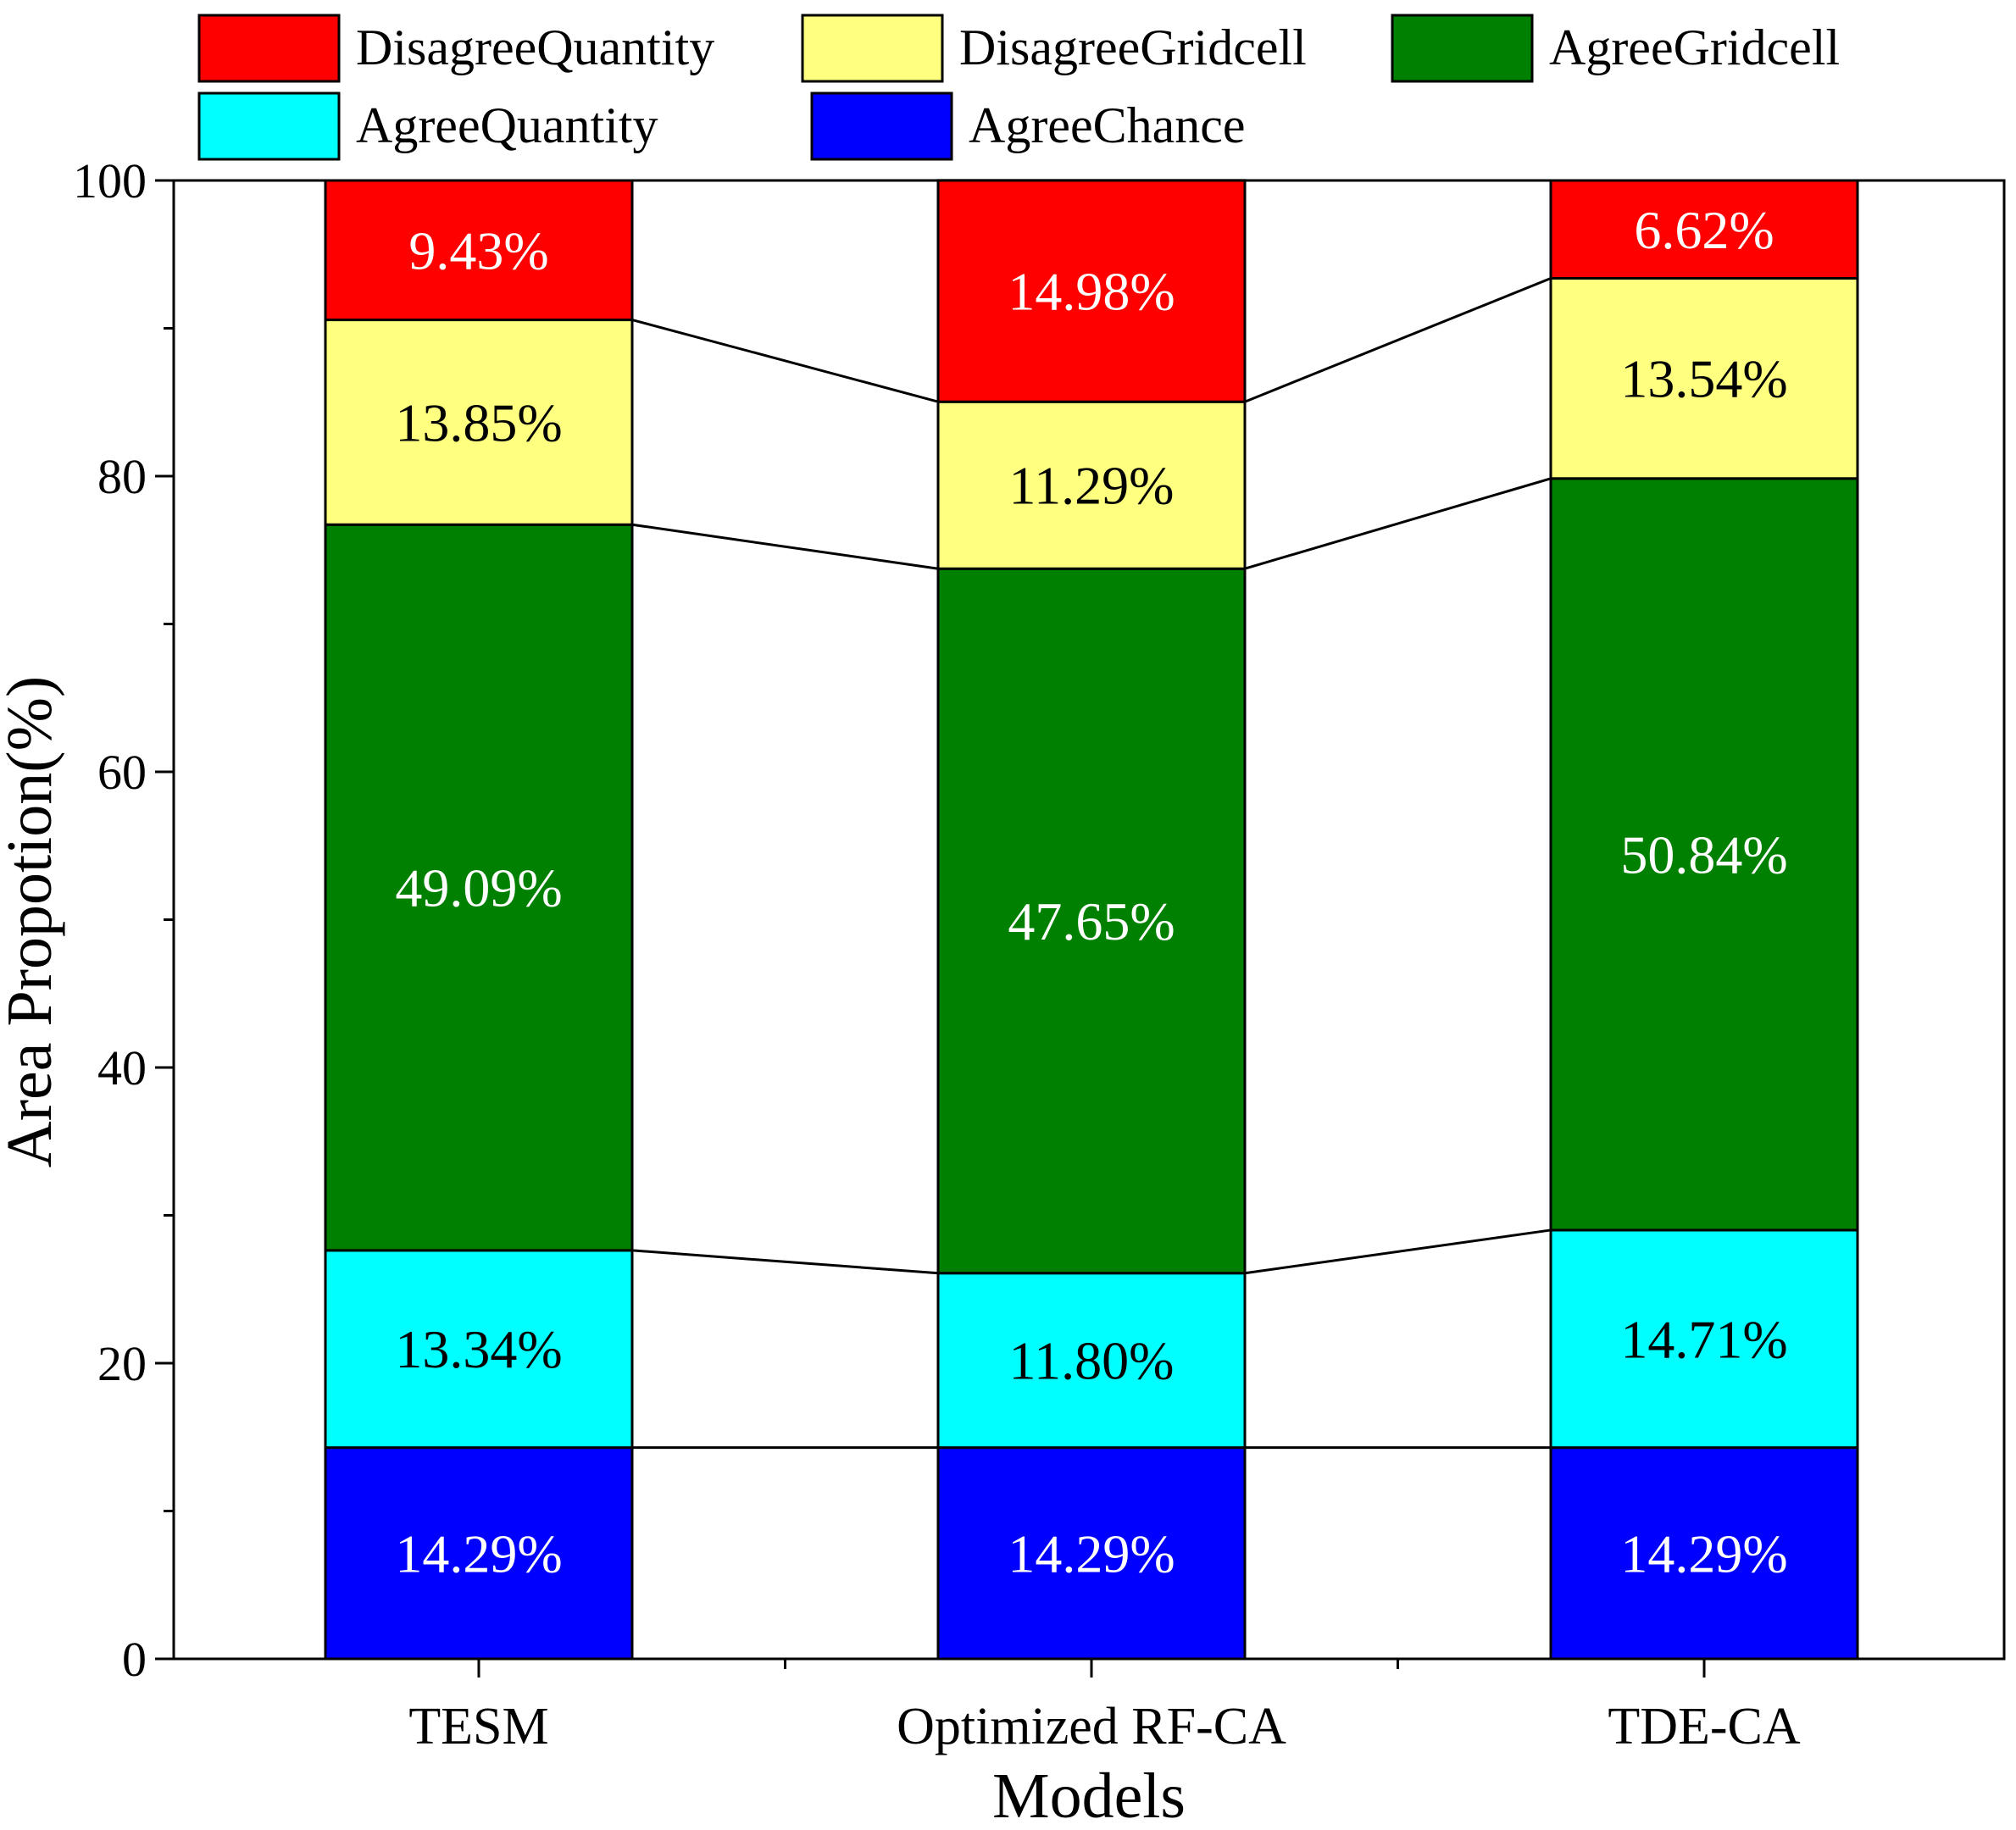 The width and height of the screenshot is (2016, 1830). I want to click on data-label-agreegridcell-3: 50.84%, so click(1703, 854).